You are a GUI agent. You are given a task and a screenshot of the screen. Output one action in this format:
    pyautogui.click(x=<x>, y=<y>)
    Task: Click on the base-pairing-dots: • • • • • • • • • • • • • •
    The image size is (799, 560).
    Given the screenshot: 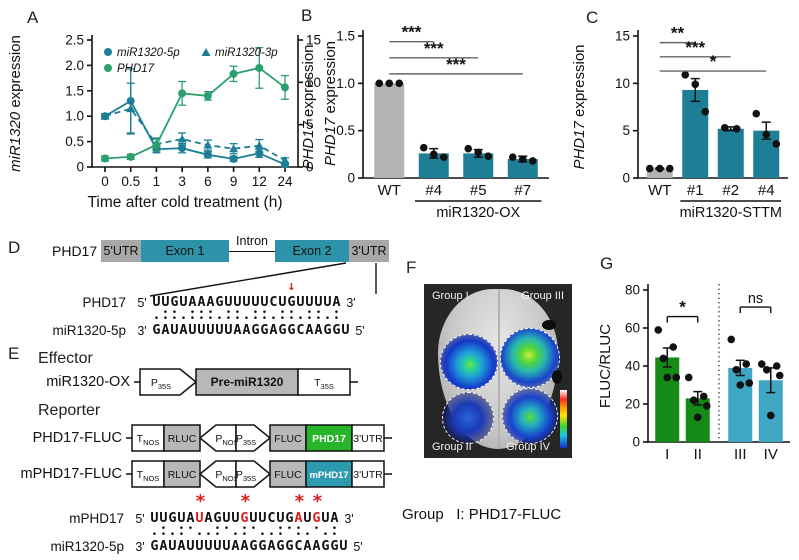 What is the action you would take?
    pyautogui.click(x=251, y=313)
    